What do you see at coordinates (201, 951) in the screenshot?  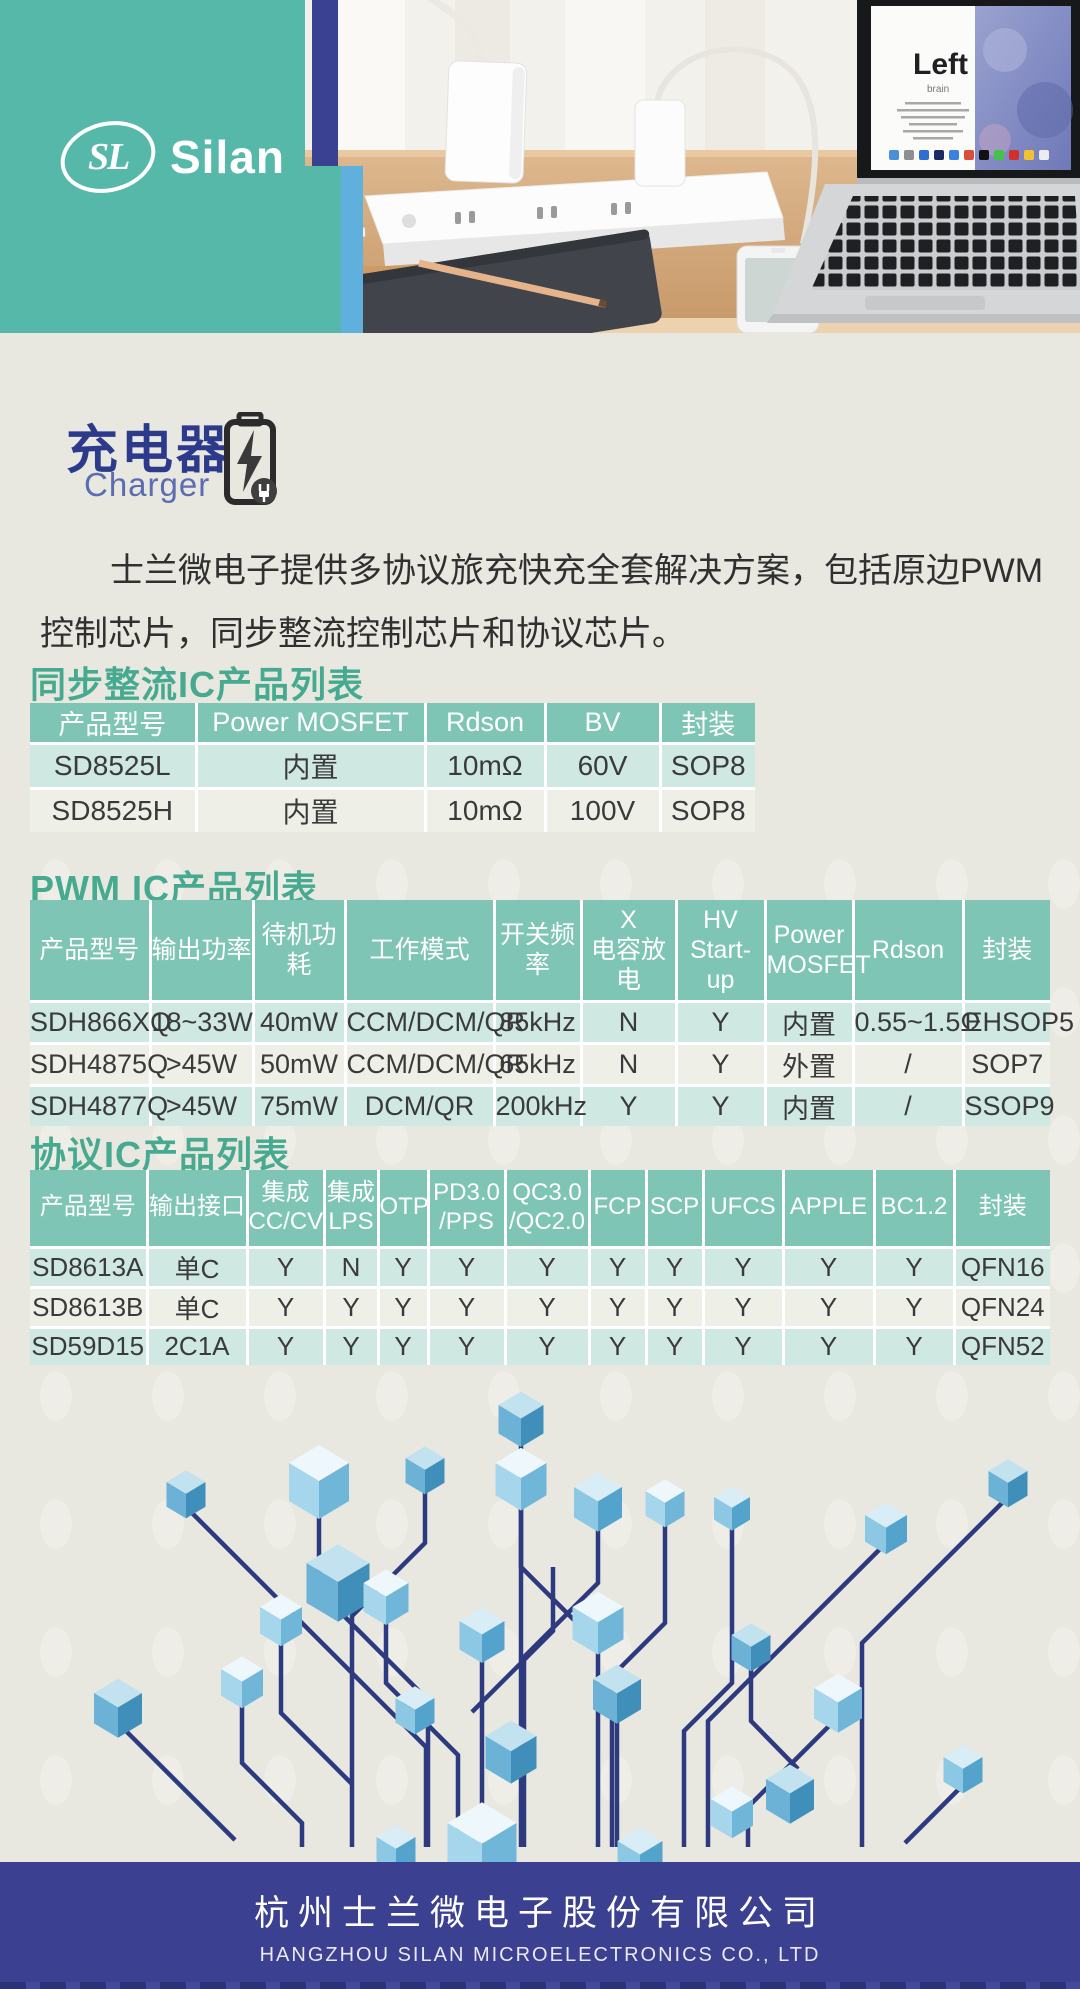 I see `column-header: 输出功率` at bounding box center [201, 951].